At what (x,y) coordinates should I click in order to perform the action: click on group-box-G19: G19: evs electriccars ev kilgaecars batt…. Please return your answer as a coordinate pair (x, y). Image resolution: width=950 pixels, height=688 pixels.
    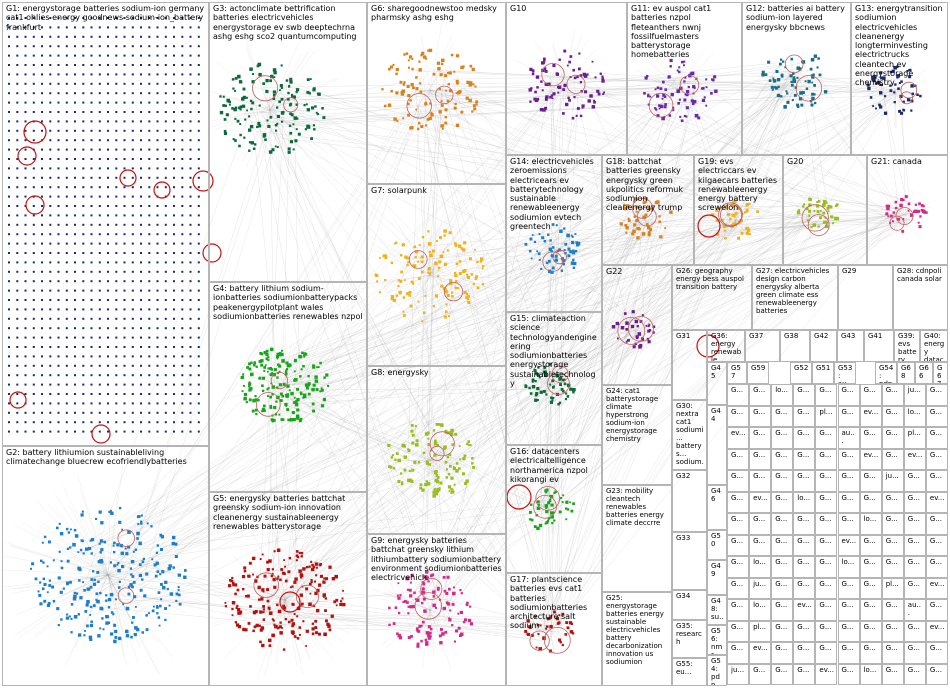
    Looking at the image, I should click on (738, 210).